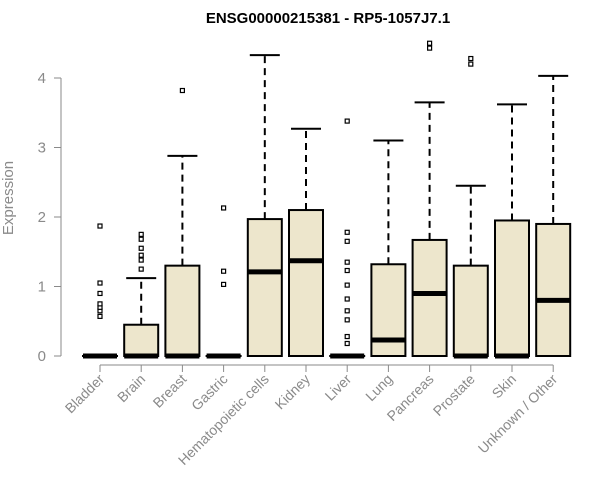 The image size is (600, 500). I want to click on x-tick-label: Prostate, so click(454, 395).